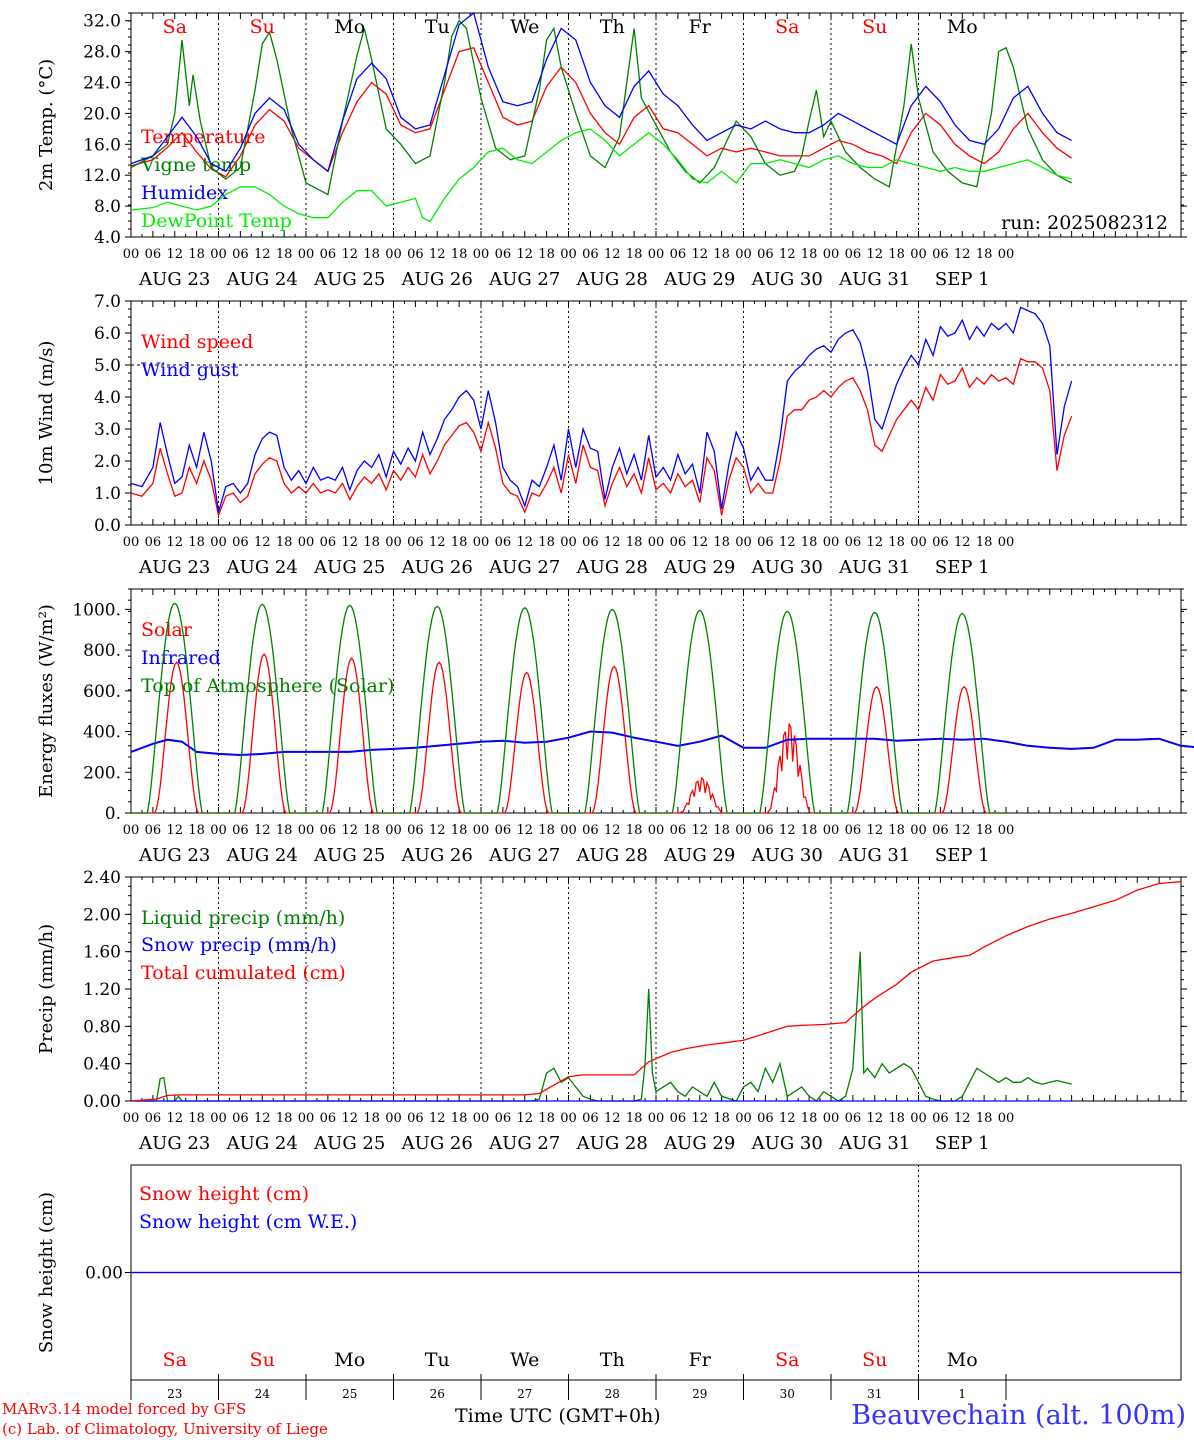 The height and width of the screenshot is (1440, 1194). I want to click on series-line-liquid-precip-mm-h-, so click(601, 1026).